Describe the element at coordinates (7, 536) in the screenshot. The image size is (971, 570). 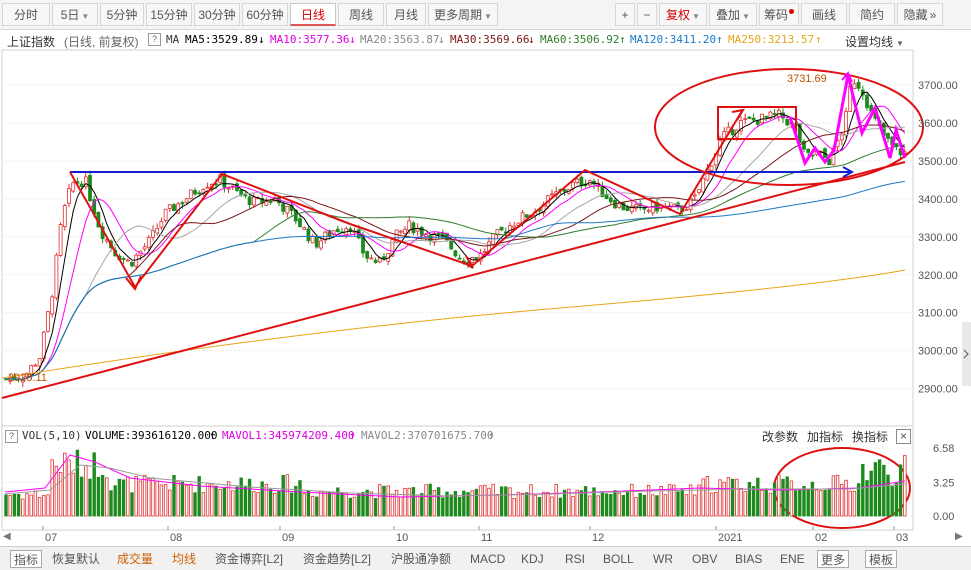
I see `scroll-left-icon: ◀` at that location.